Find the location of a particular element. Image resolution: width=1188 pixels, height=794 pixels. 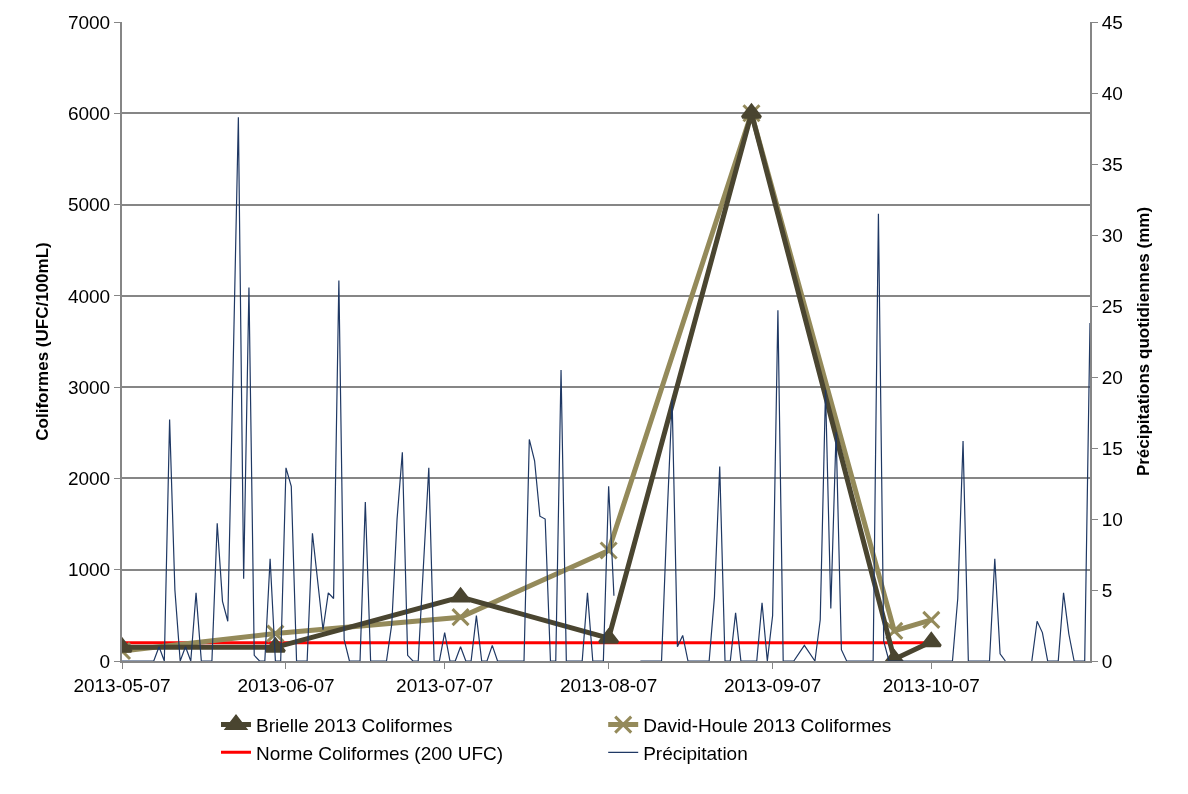

x-tick-label: 2013-10-07 is located at coordinates (931, 685).